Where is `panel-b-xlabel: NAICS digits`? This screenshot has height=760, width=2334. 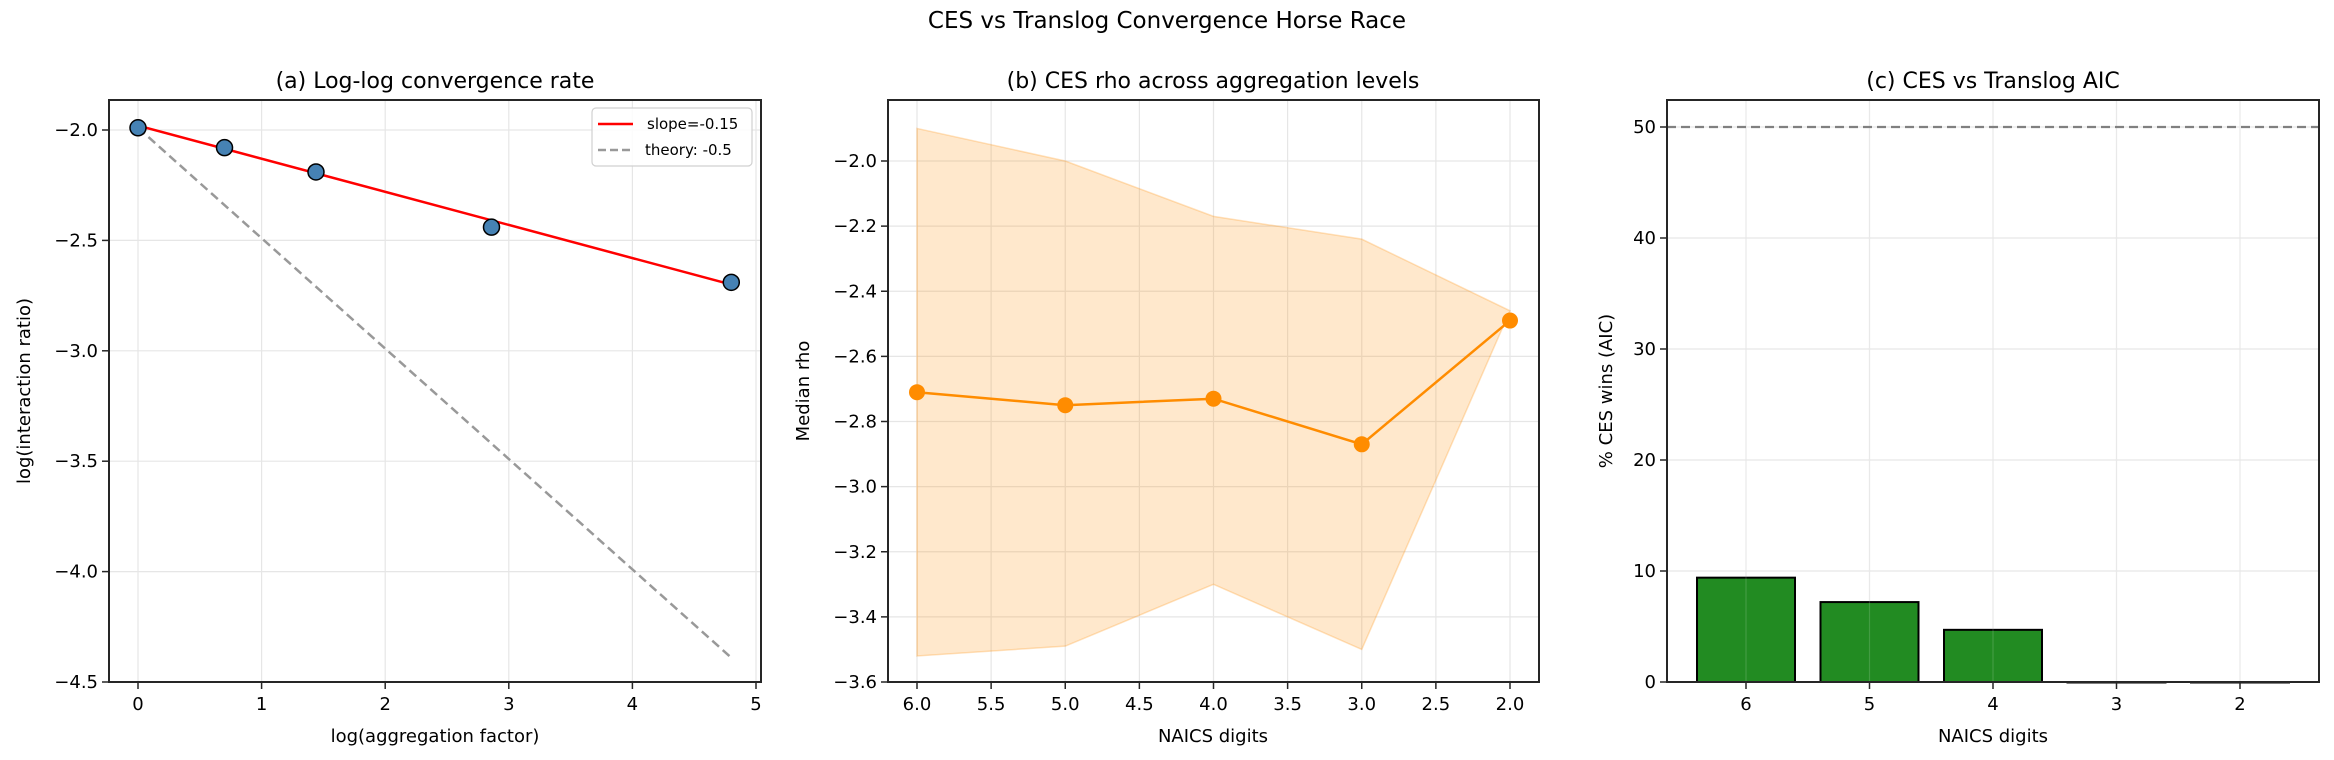
panel-b-xlabel: NAICS digits is located at coordinates (1213, 736).